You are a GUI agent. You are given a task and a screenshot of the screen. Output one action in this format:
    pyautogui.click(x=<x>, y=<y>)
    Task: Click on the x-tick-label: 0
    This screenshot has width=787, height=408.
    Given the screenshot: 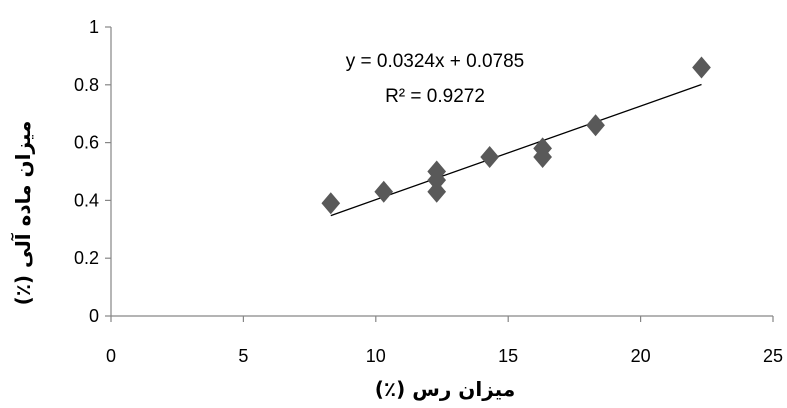 What is the action you would take?
    pyautogui.click(x=111, y=356)
    